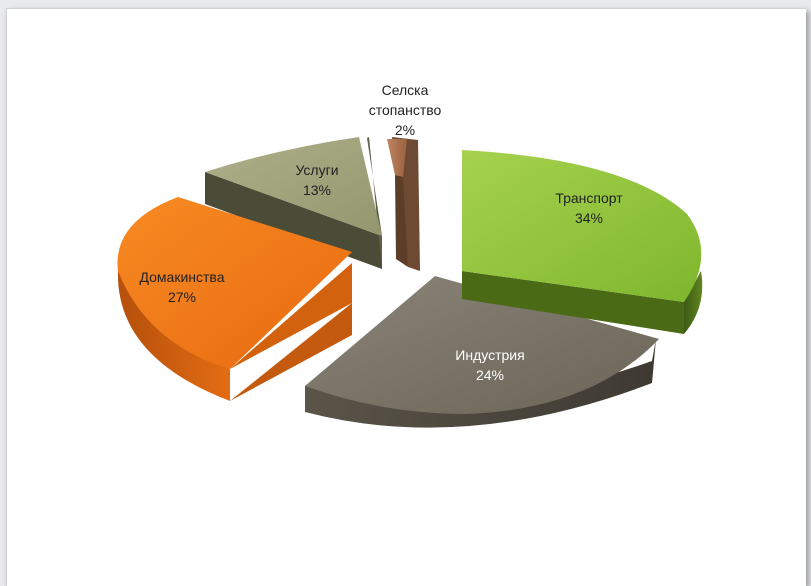 This screenshot has height=586, width=811. What do you see at coordinates (234, 299) in the screenshot?
I see `pie-slice-households` at bounding box center [234, 299].